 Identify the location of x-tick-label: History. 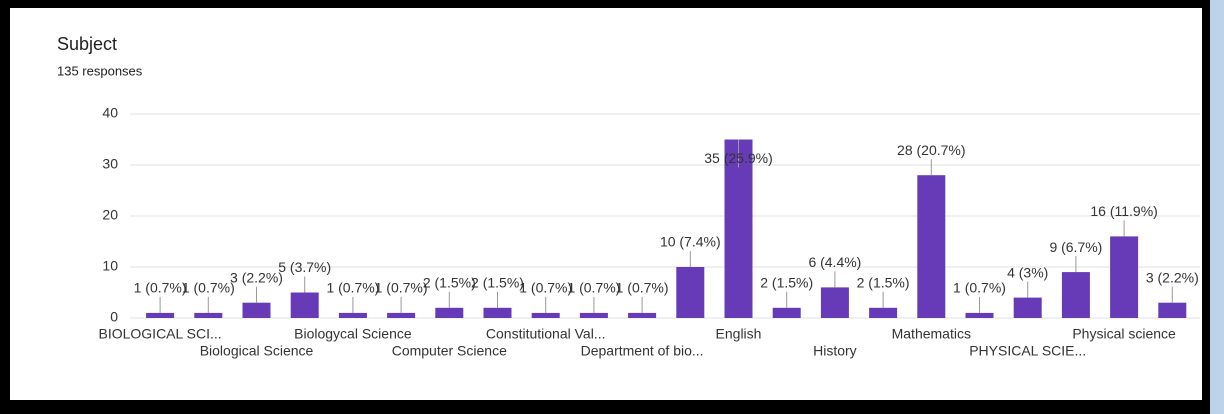
(835, 351).